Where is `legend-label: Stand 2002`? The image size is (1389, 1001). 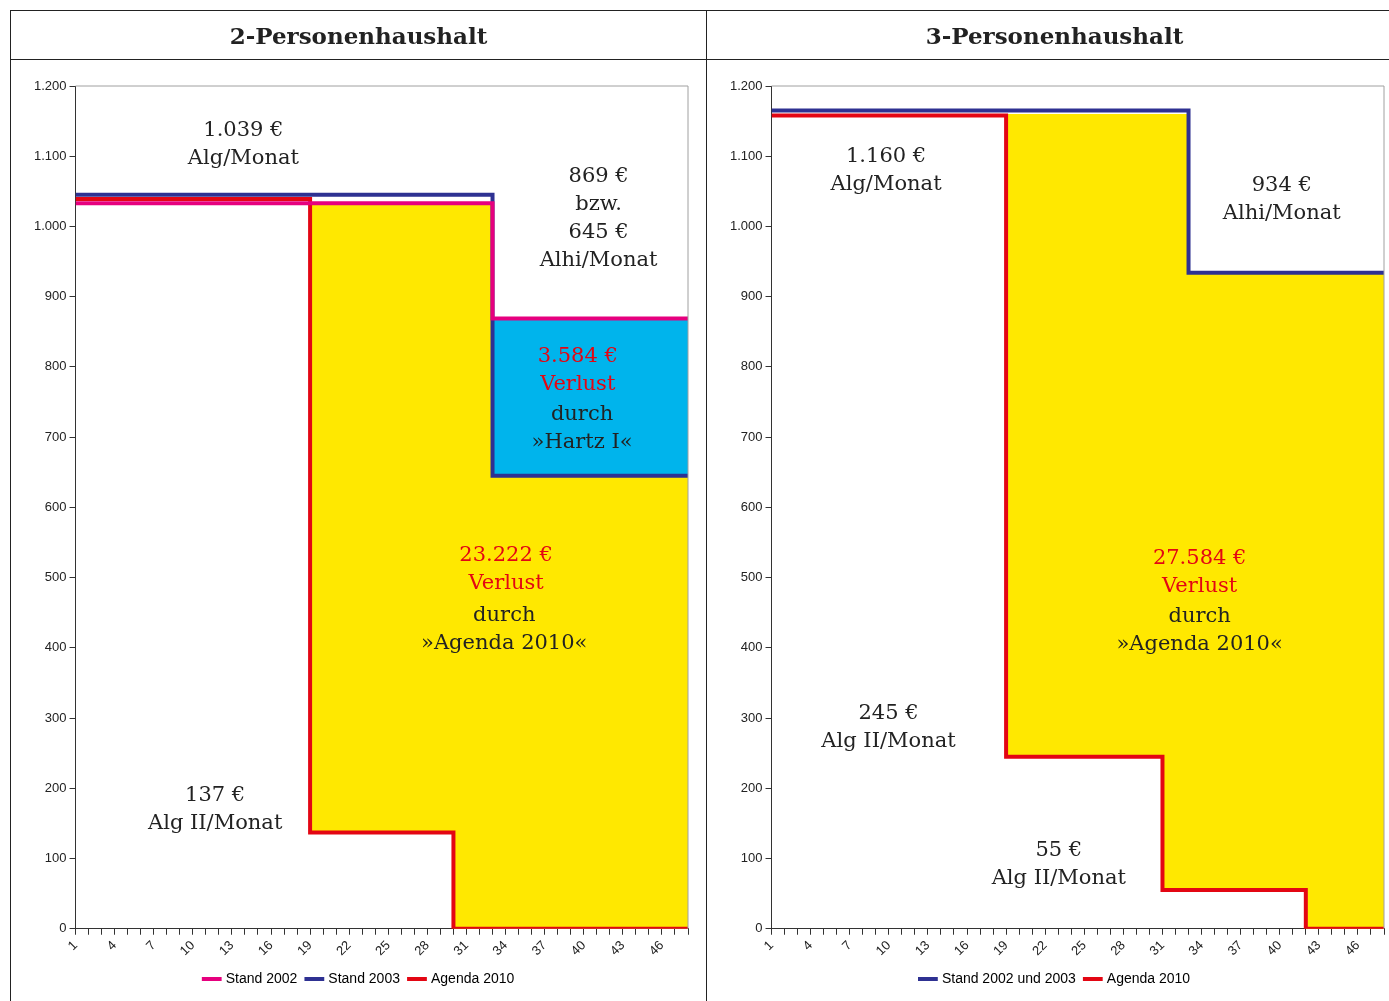
legend-label: Stand 2002 is located at coordinates (261, 977).